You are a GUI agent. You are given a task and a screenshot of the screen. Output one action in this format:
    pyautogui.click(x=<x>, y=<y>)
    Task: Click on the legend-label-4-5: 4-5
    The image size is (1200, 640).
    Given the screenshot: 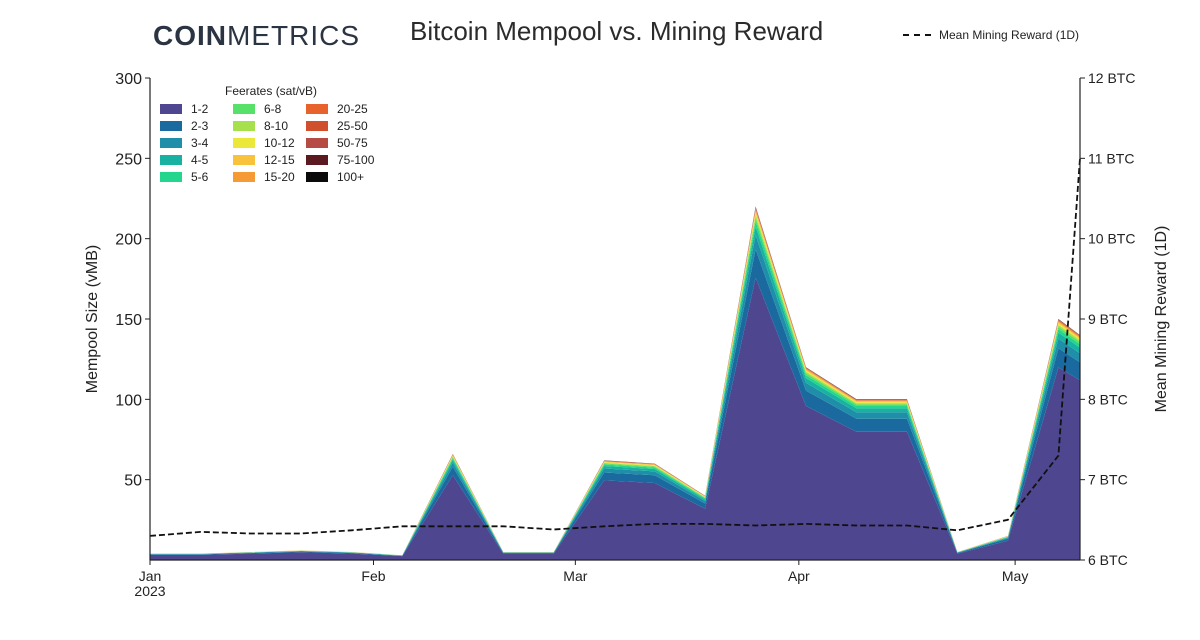 What is the action you would take?
    pyautogui.click(x=200, y=160)
    